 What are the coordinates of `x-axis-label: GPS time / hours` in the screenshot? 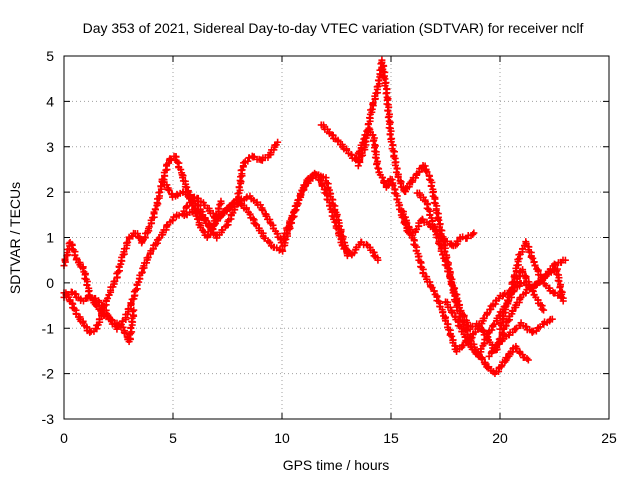 It's located at (336, 465).